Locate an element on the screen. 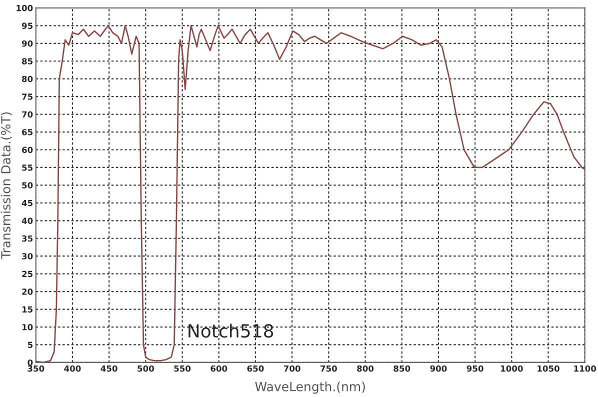 This screenshot has width=598, height=397. x-tick-label: 1100 is located at coordinates (585, 368).